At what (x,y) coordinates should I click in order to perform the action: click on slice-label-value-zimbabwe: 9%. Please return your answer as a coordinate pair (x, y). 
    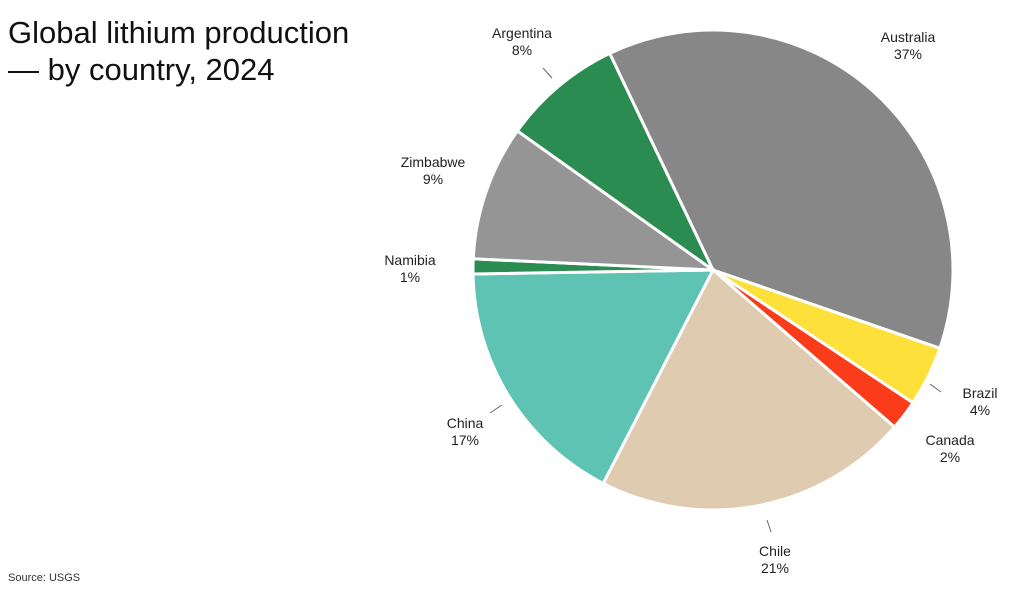
    Looking at the image, I should click on (433, 179).